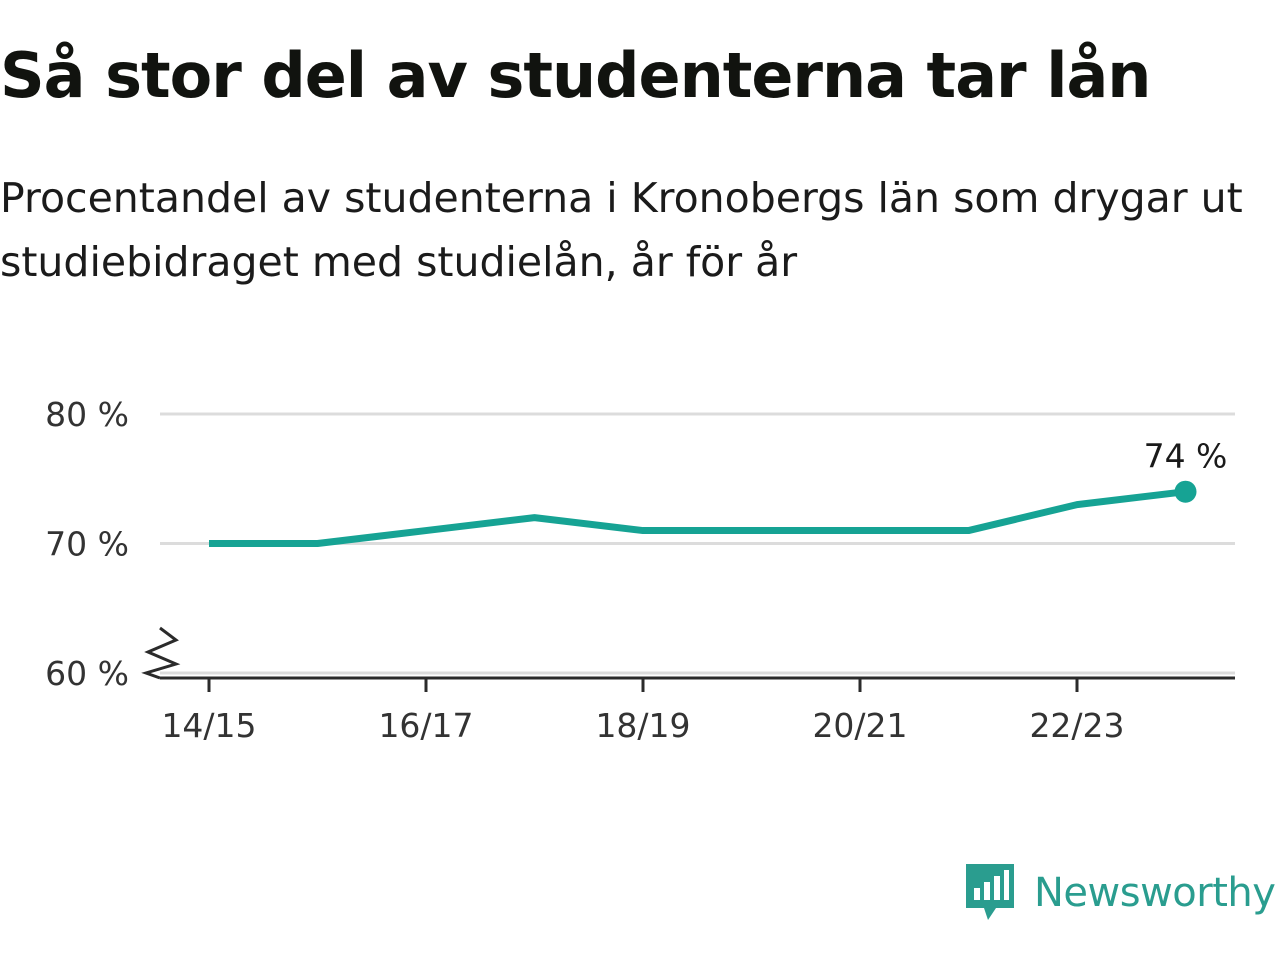 This screenshot has width=1280, height=960. What do you see at coordinates (87, 673) in the screenshot?
I see `y-tick-label: 60 %` at bounding box center [87, 673].